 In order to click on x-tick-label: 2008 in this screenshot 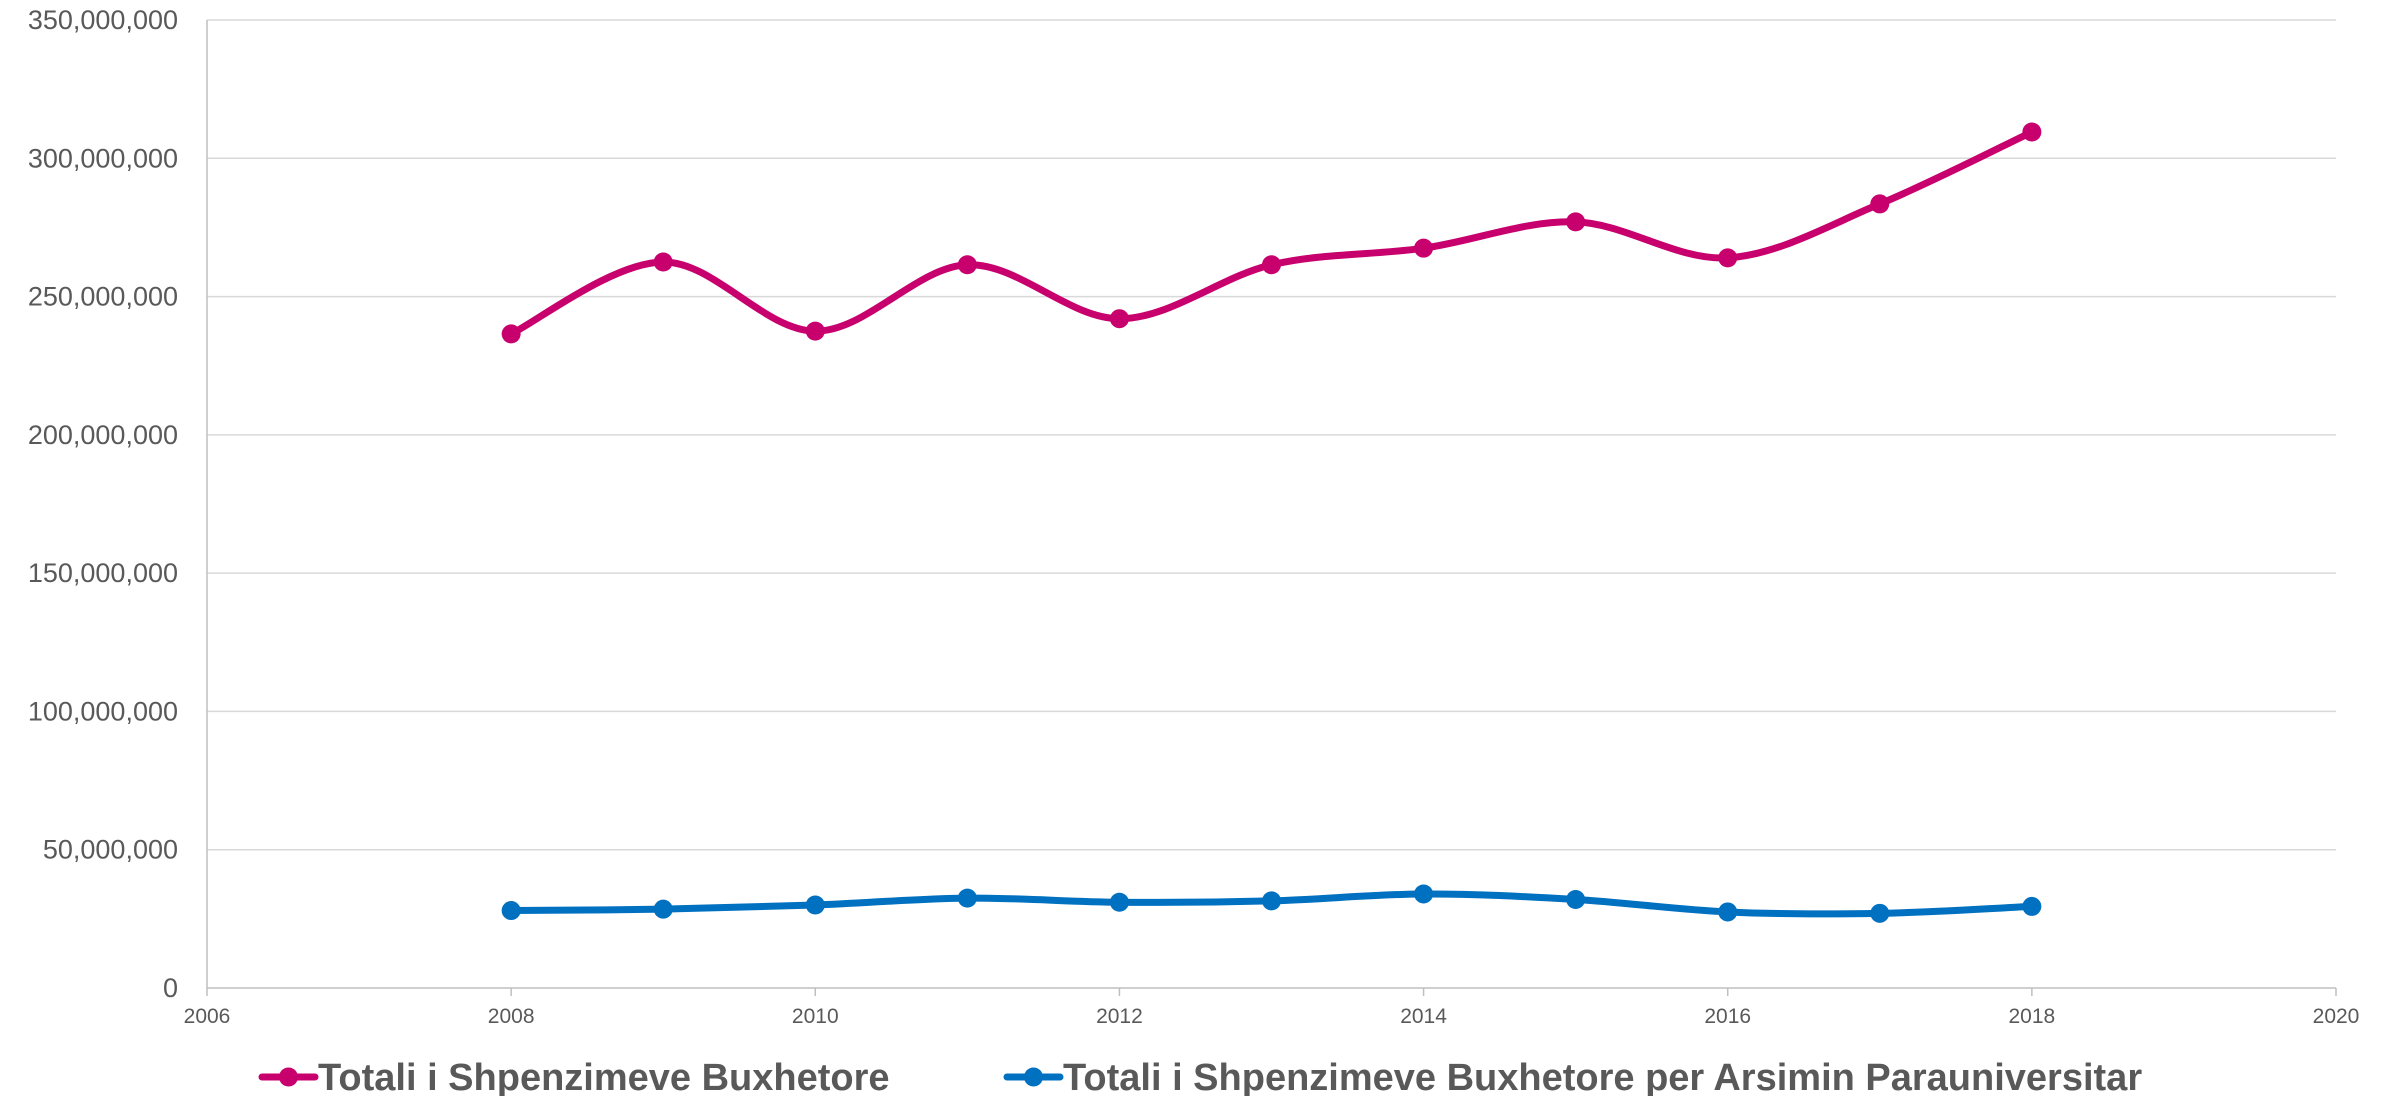, I will do `click(511, 1016)`.